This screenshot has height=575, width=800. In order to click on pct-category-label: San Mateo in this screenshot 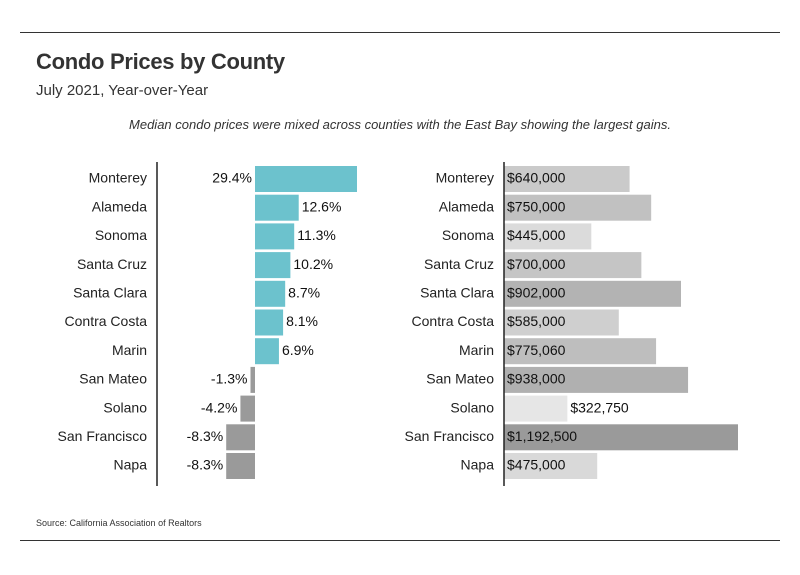, I will do `click(113, 379)`.